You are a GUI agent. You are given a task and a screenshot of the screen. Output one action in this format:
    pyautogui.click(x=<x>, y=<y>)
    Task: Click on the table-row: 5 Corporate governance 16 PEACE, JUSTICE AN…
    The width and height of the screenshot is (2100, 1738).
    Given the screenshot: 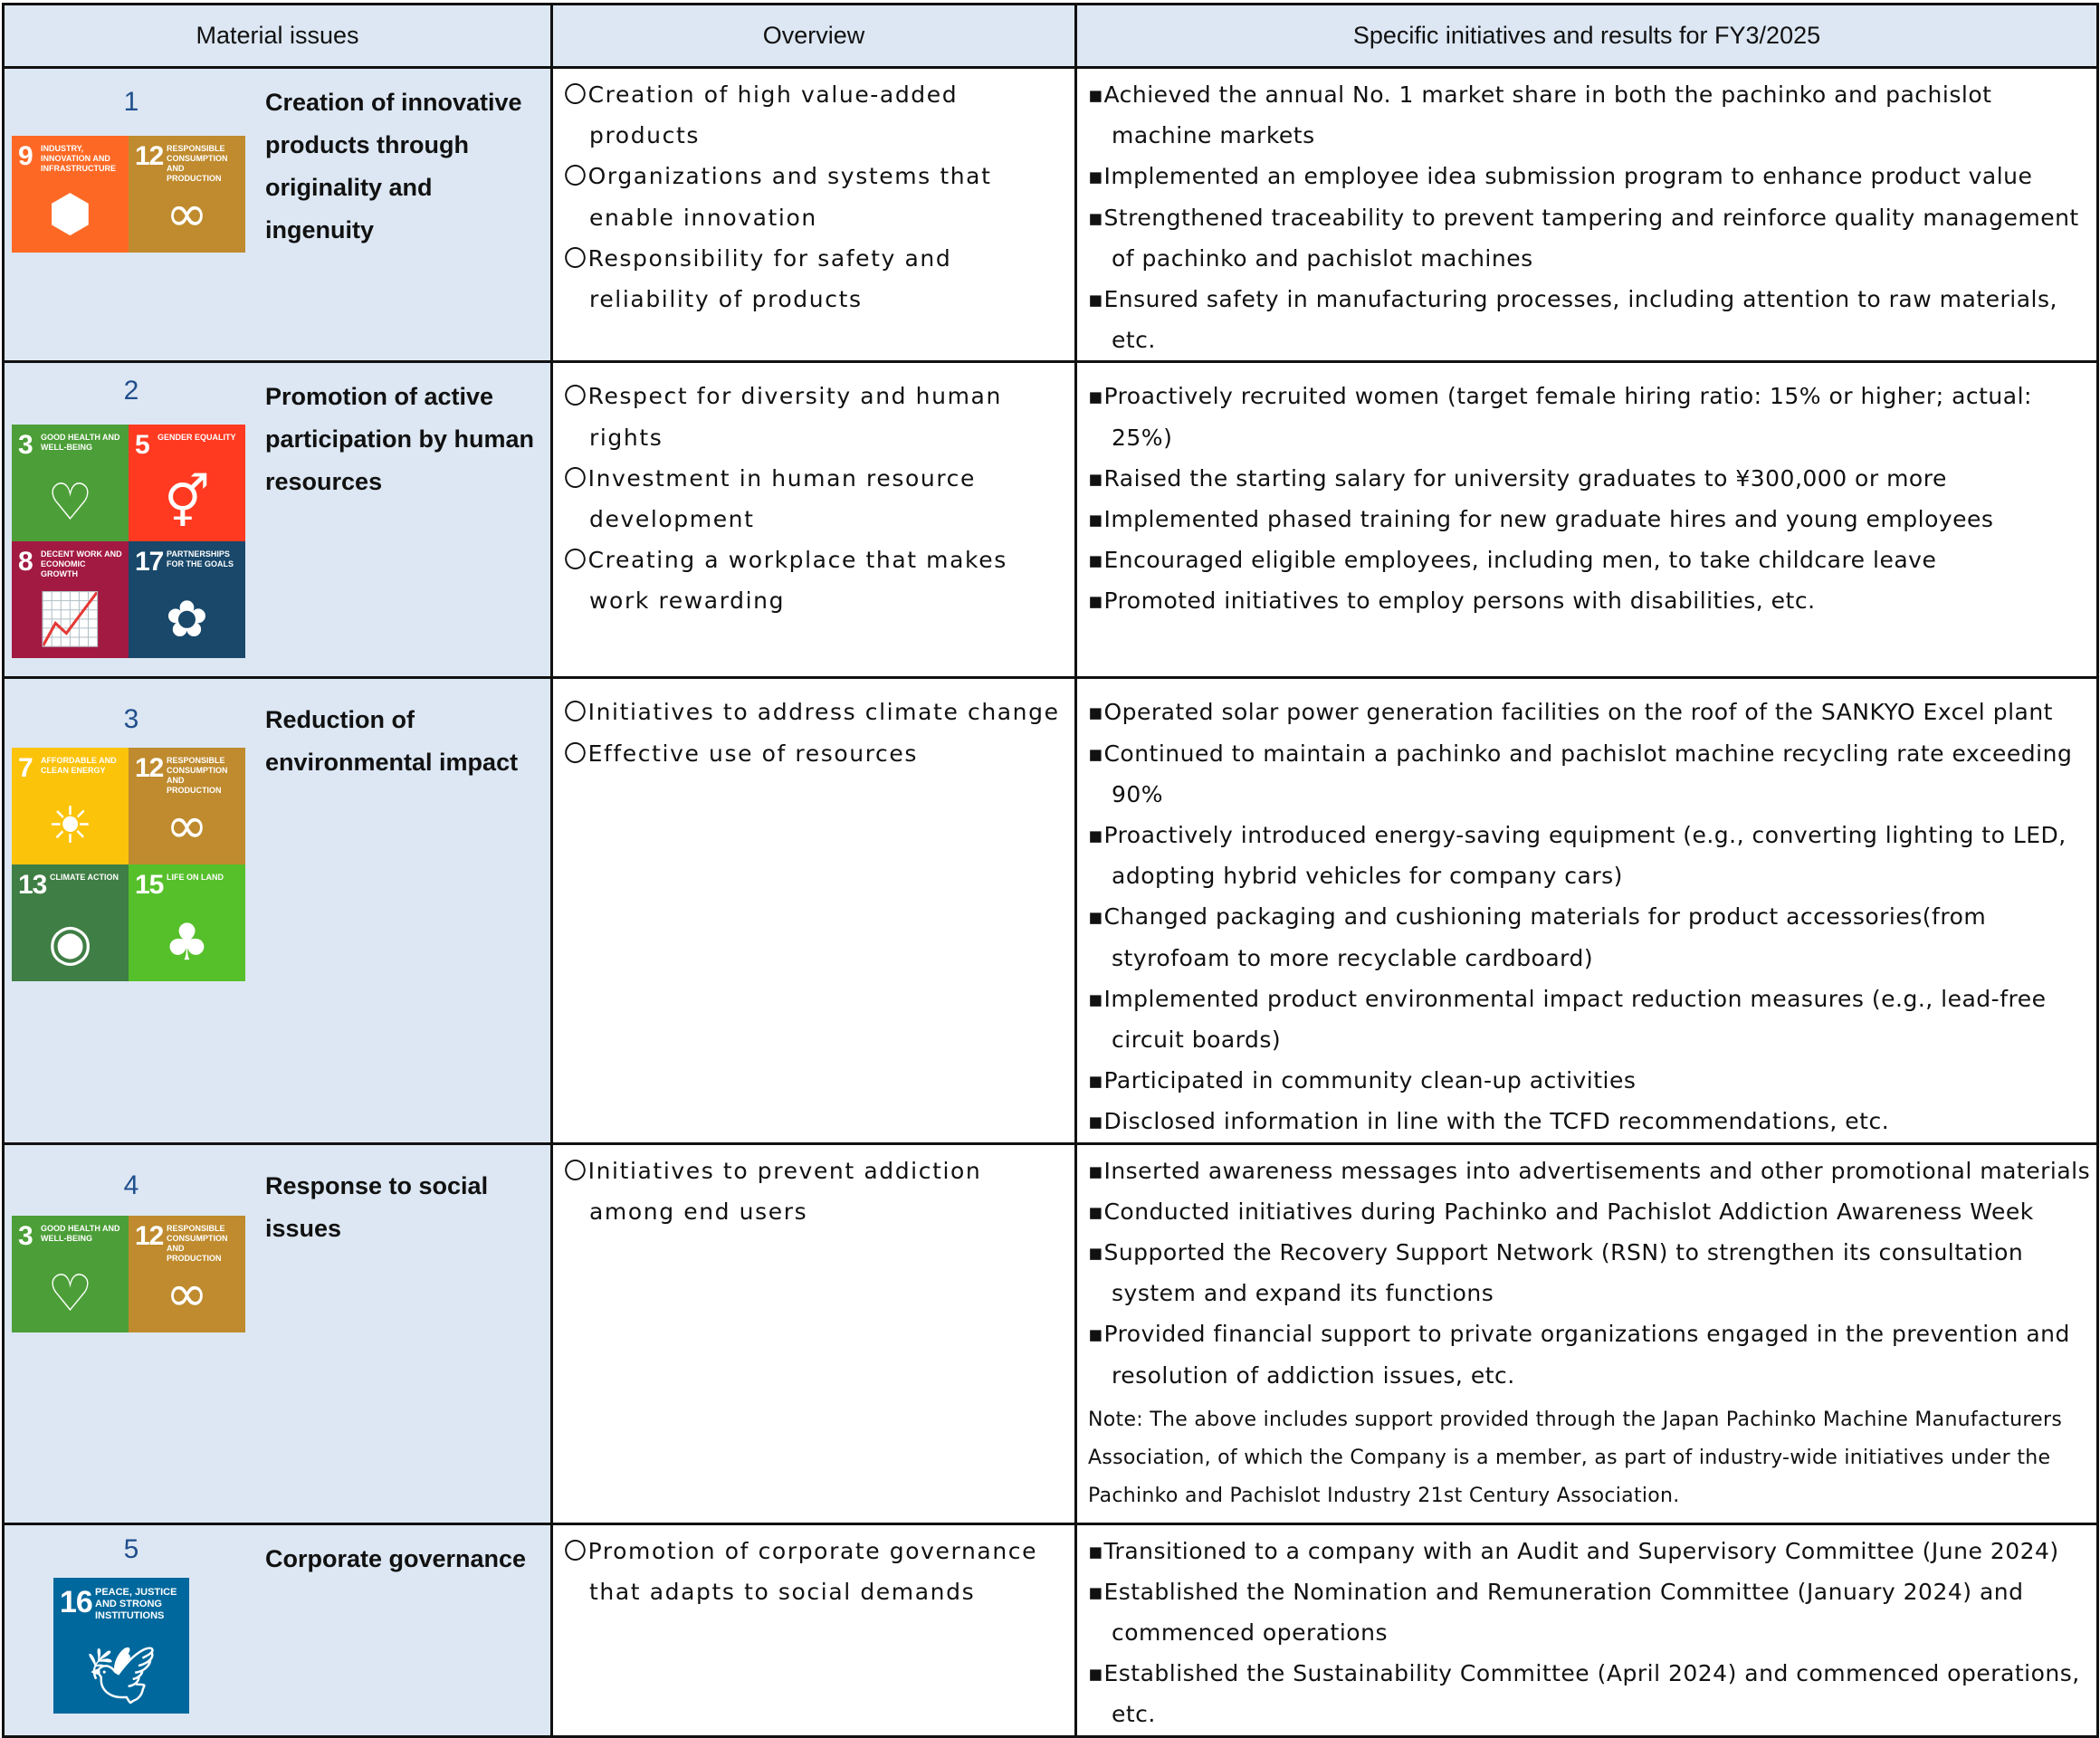 What is the action you would take?
    pyautogui.click(x=1050, y=1630)
    